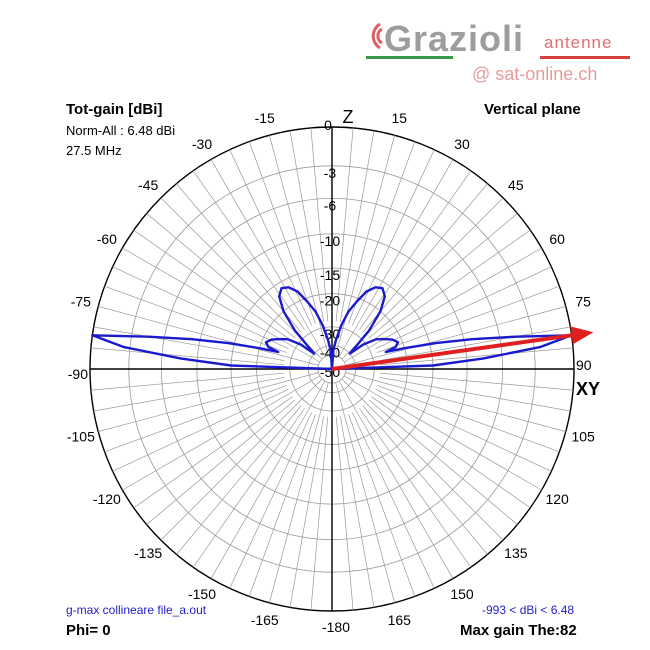 The image size is (650, 650). I want to click on file-label: g-max collineare file_a.out, so click(136, 610).